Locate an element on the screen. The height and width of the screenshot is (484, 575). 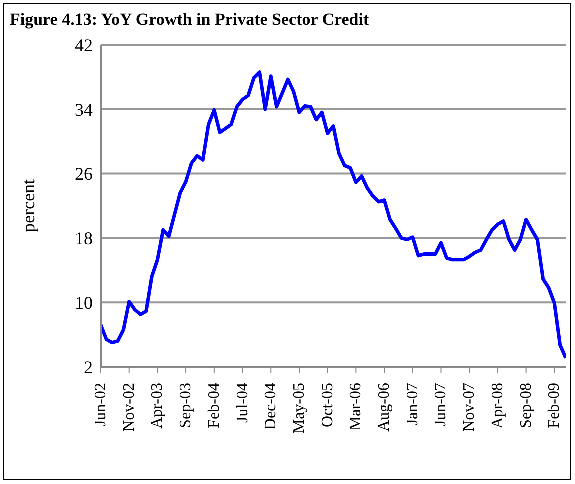
y-tick-label: 26 is located at coordinates (84, 174).